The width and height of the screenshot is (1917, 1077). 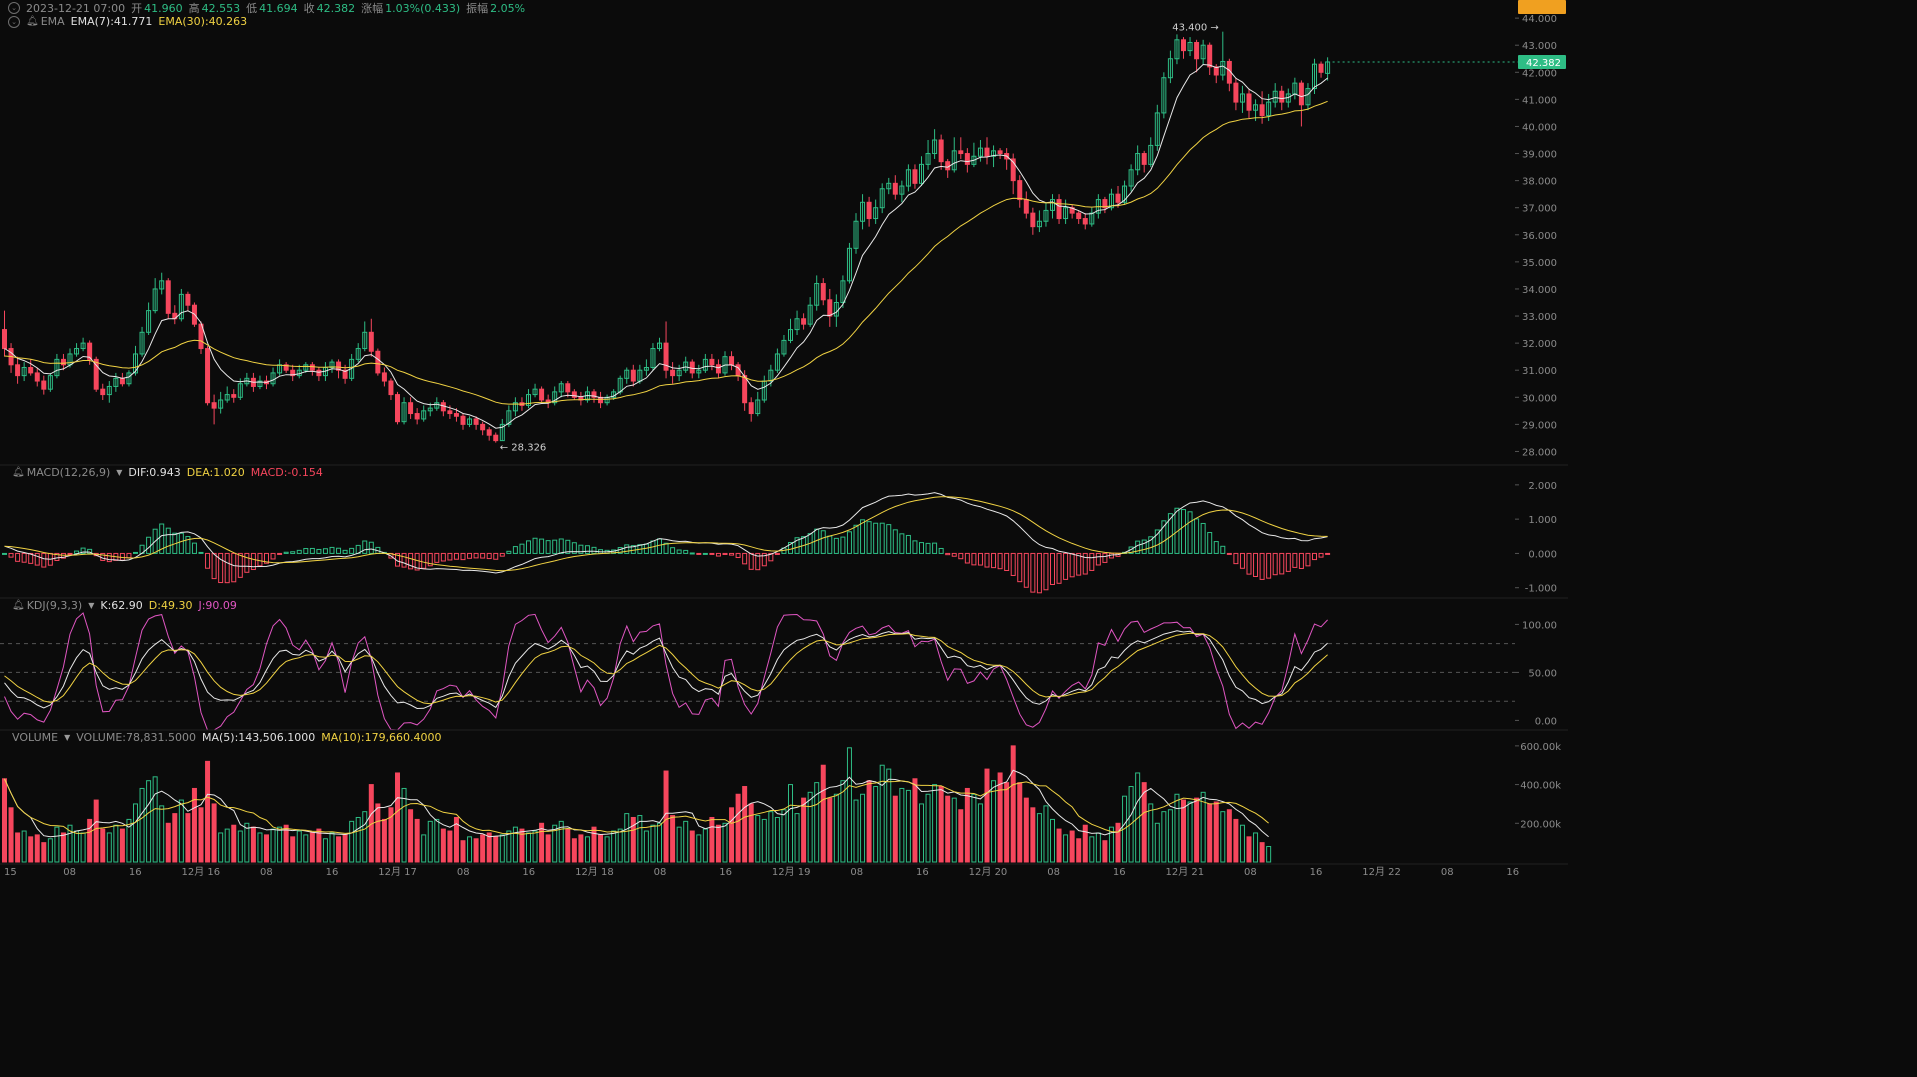 What do you see at coordinates (1539, 155) in the screenshot?
I see `price-tick-label: 39.000` at bounding box center [1539, 155].